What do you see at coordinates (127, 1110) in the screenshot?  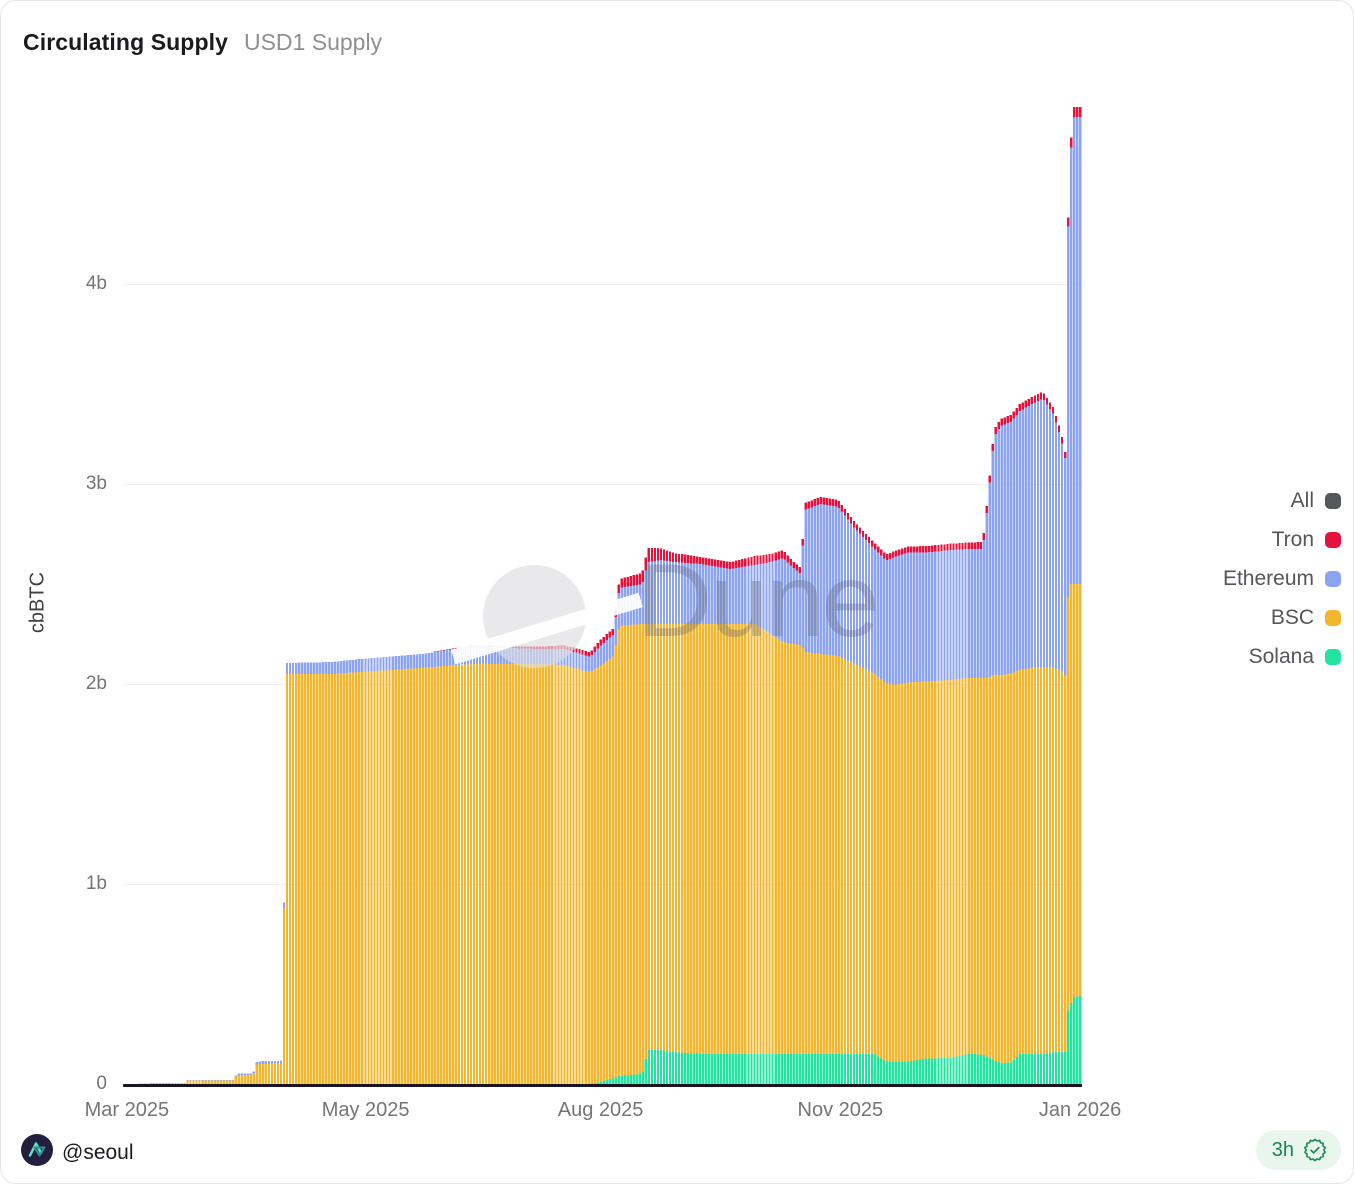 I see `x-tick-mar-2025: Mar 2025` at bounding box center [127, 1110].